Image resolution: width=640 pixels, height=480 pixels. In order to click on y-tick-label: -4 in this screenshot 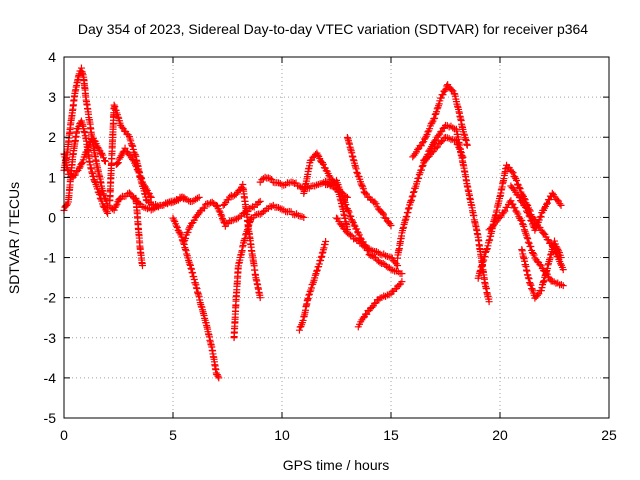, I will do `click(50, 378)`.